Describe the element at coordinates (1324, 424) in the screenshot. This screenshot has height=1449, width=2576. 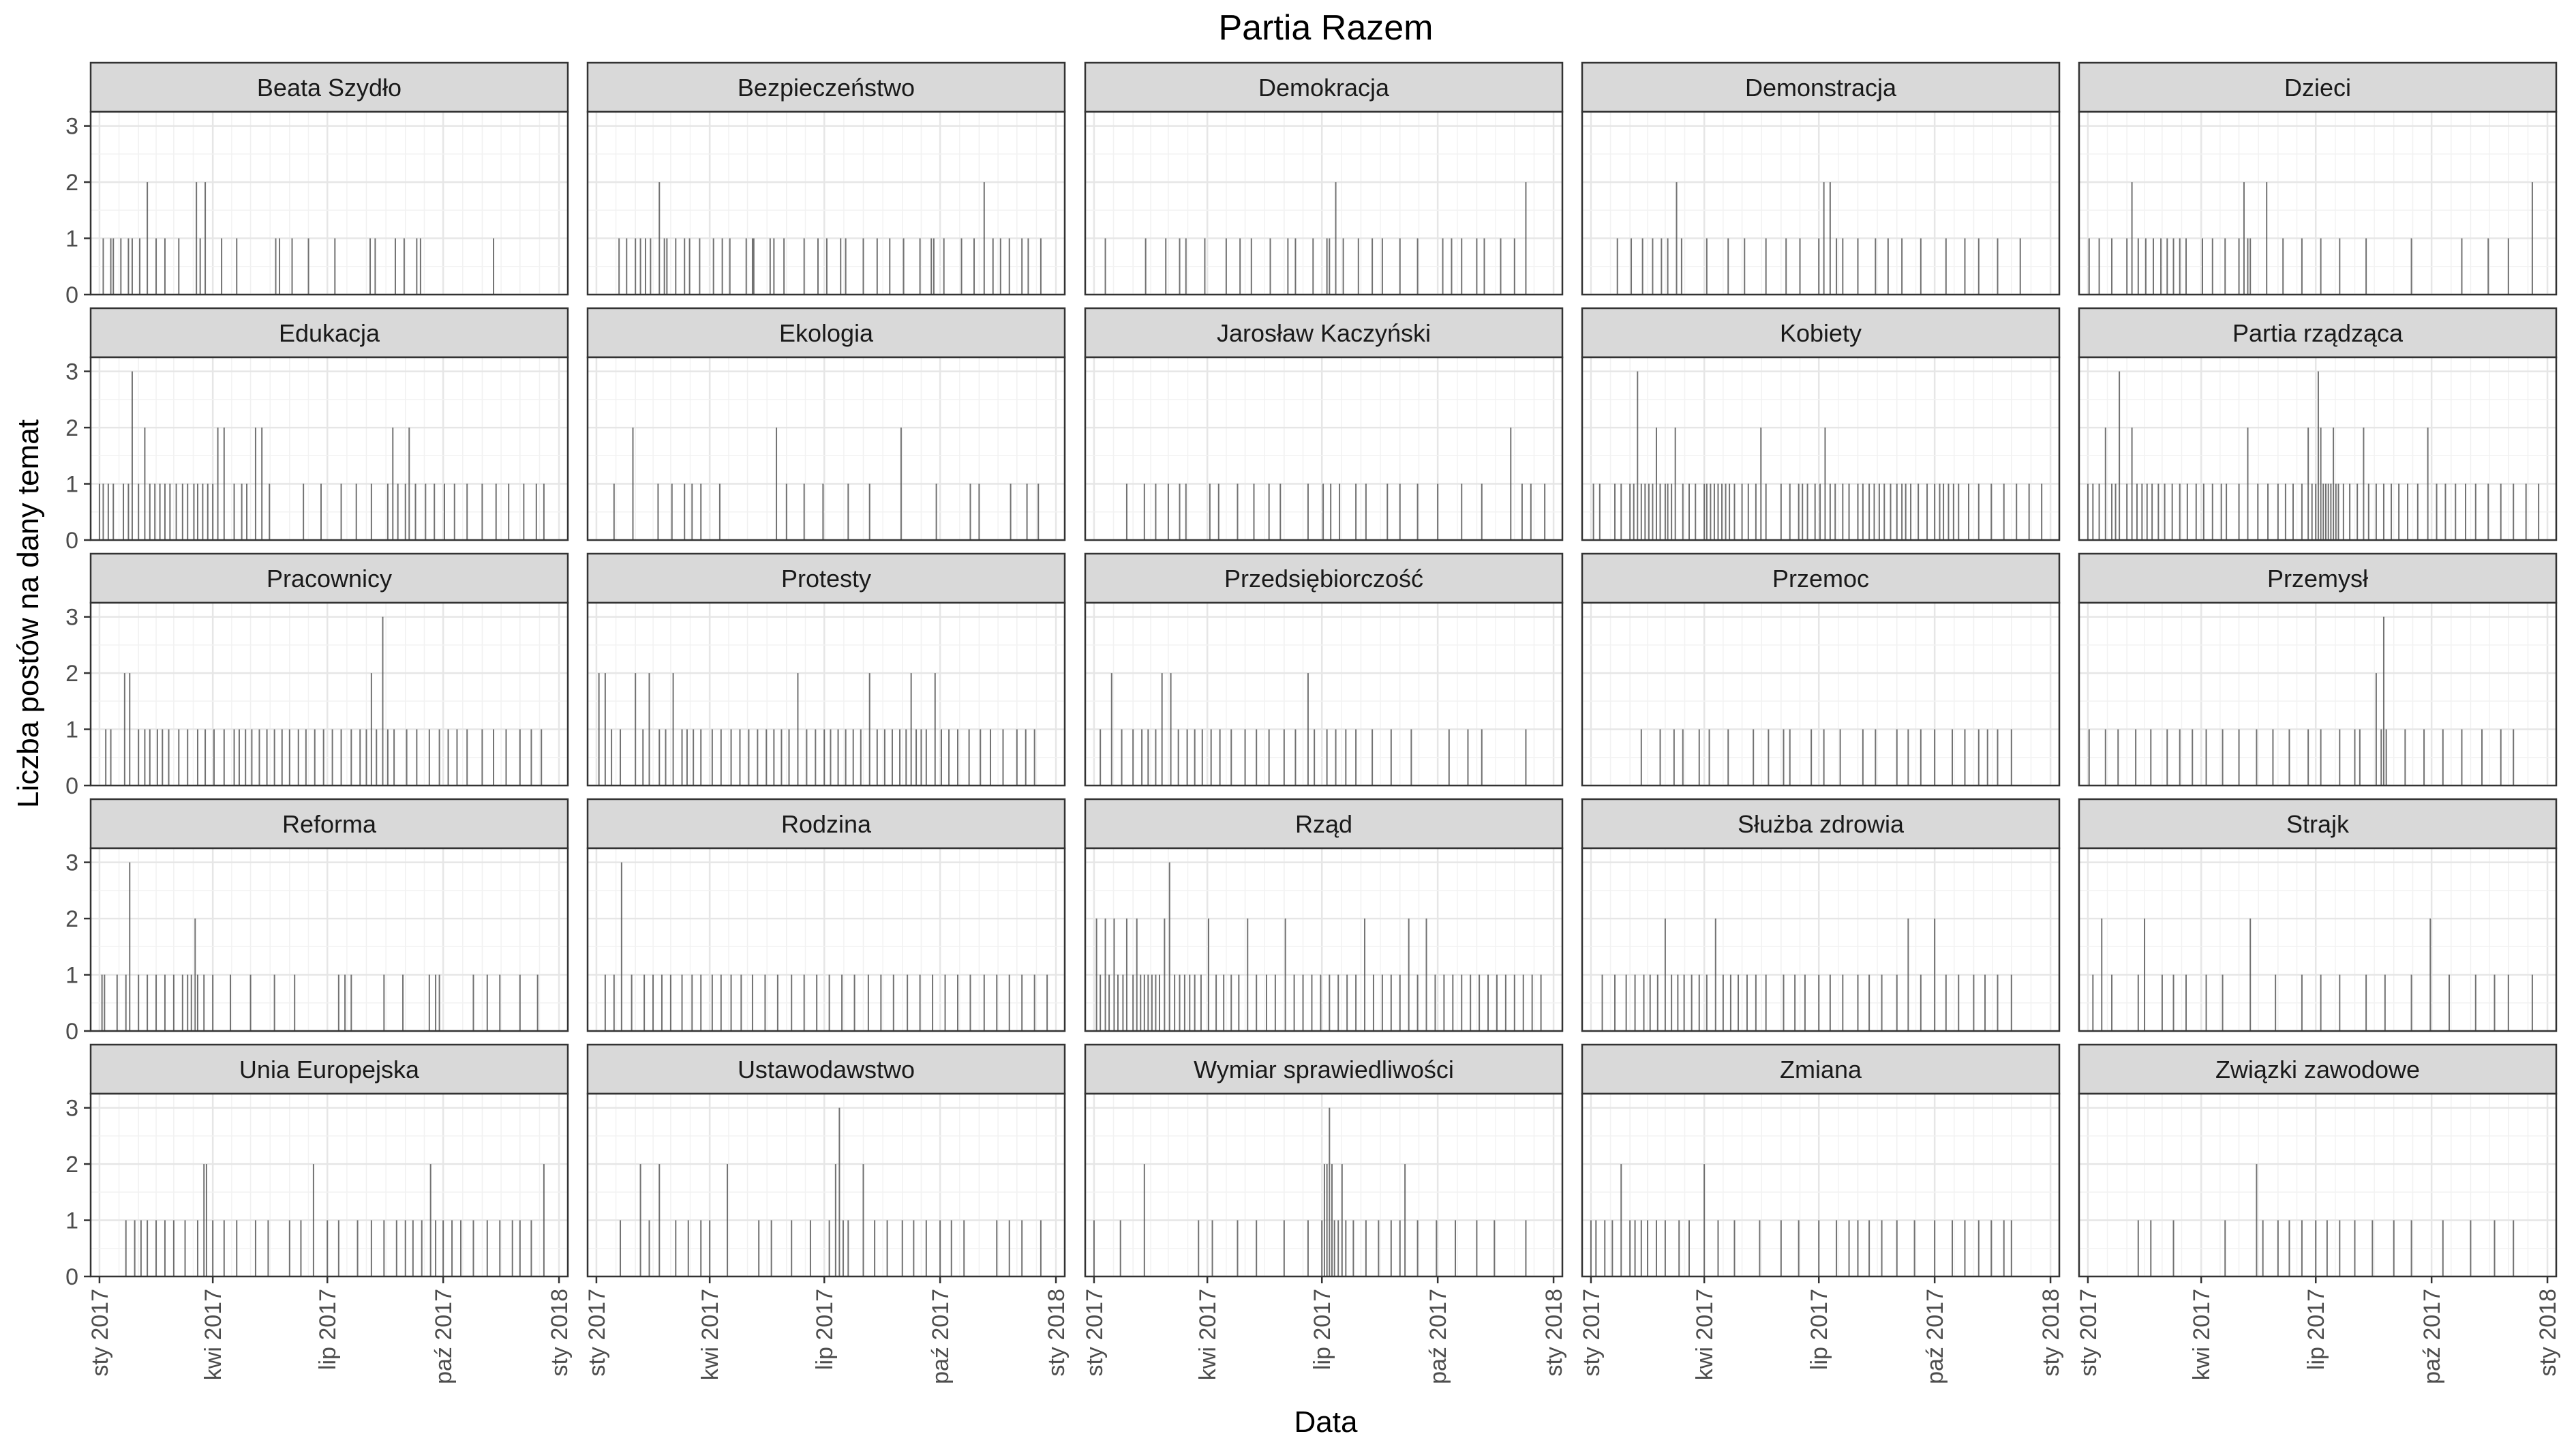
I see `facet-panel: Jarosław Kaczyński` at that location.